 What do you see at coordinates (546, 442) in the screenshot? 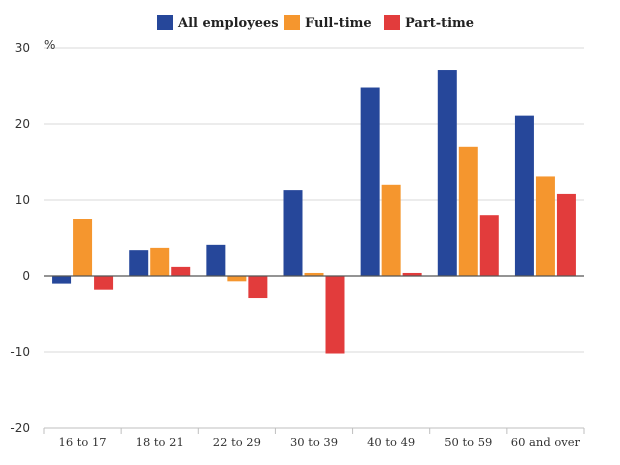
I see `x-tick-label: 60 and over` at bounding box center [546, 442].